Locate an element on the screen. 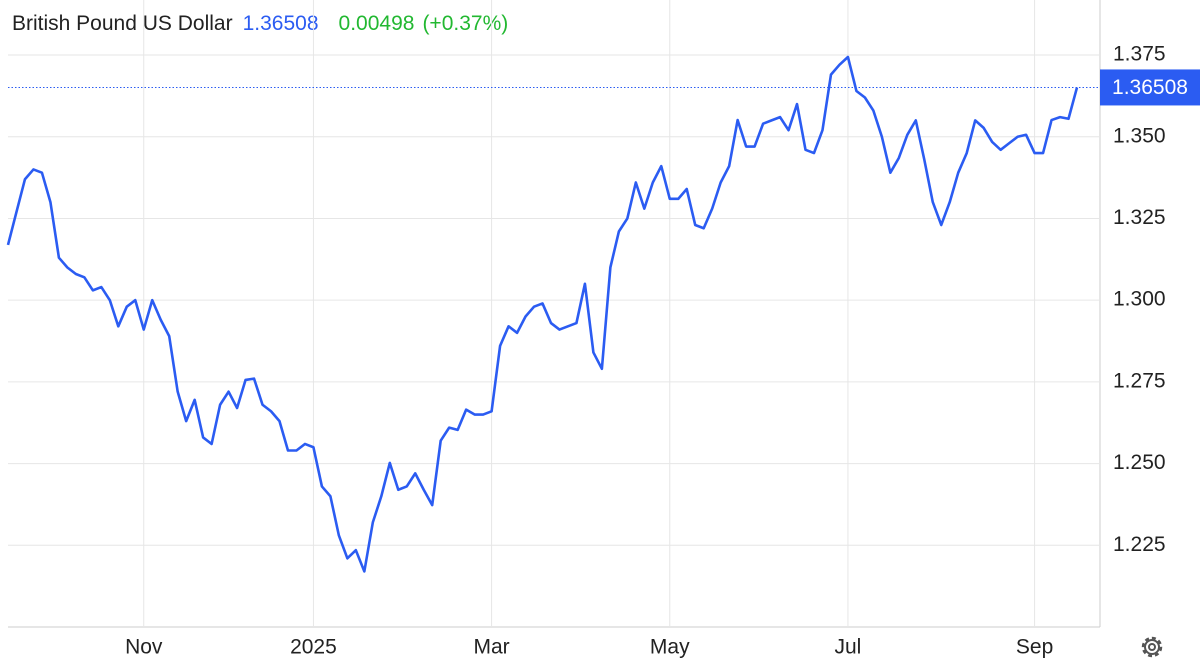 The image size is (1200, 664). last-price-tag is located at coordinates (1150, 87).